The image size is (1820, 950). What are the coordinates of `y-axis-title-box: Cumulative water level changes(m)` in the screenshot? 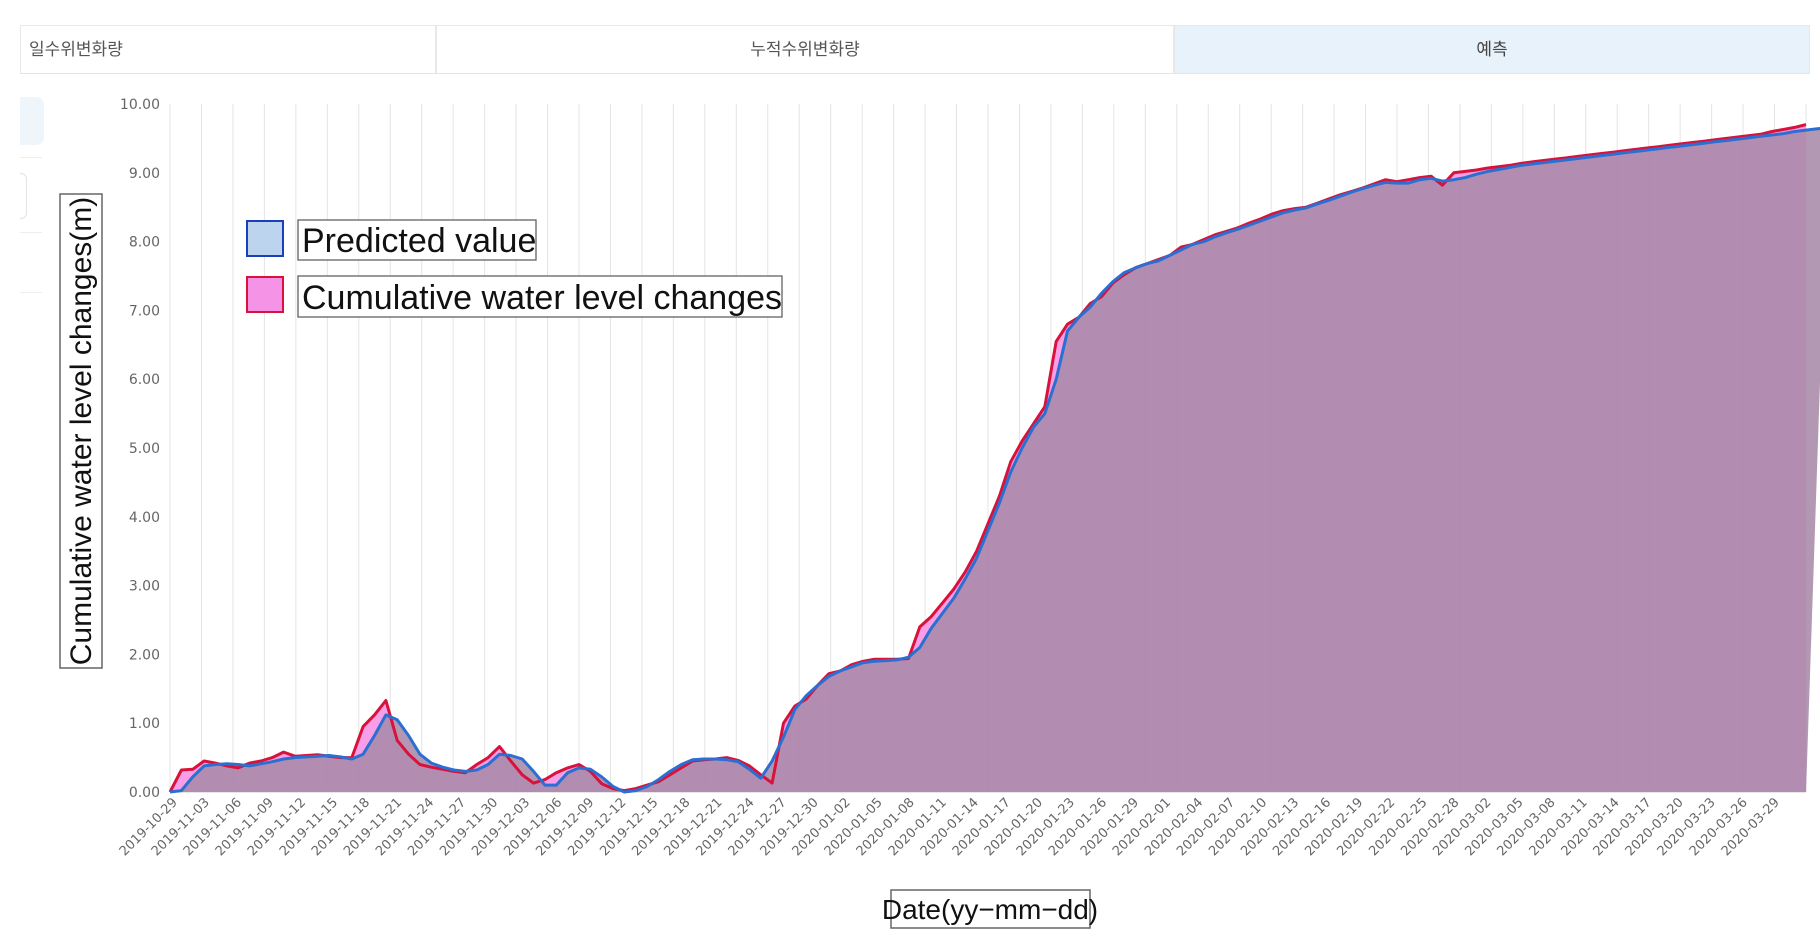 It's located at (81, 431).